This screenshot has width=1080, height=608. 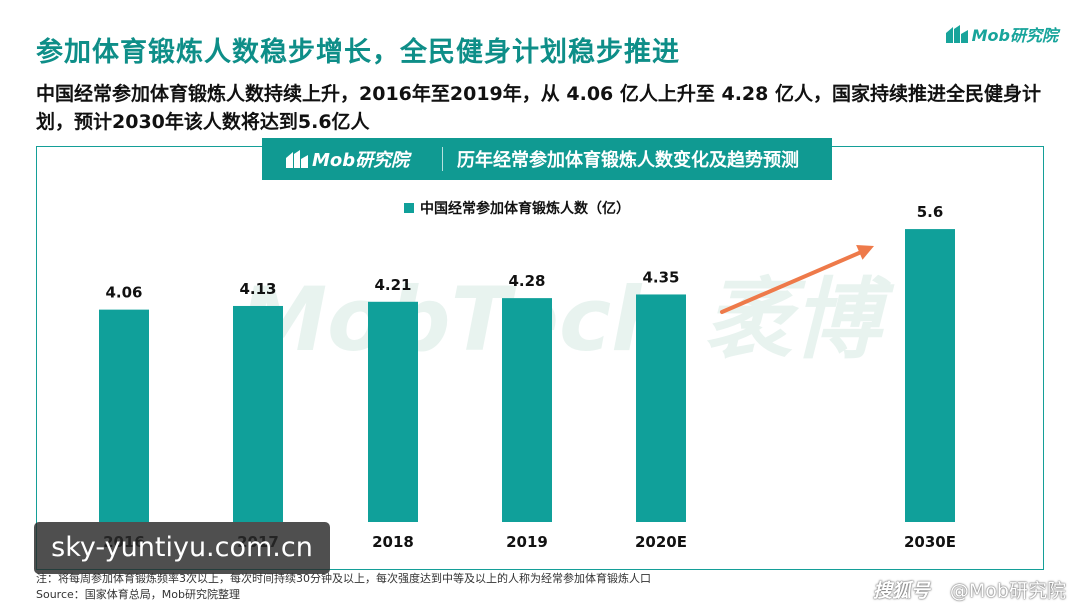 I want to click on brand-logo: Mob研究院, so click(x=1001, y=34).